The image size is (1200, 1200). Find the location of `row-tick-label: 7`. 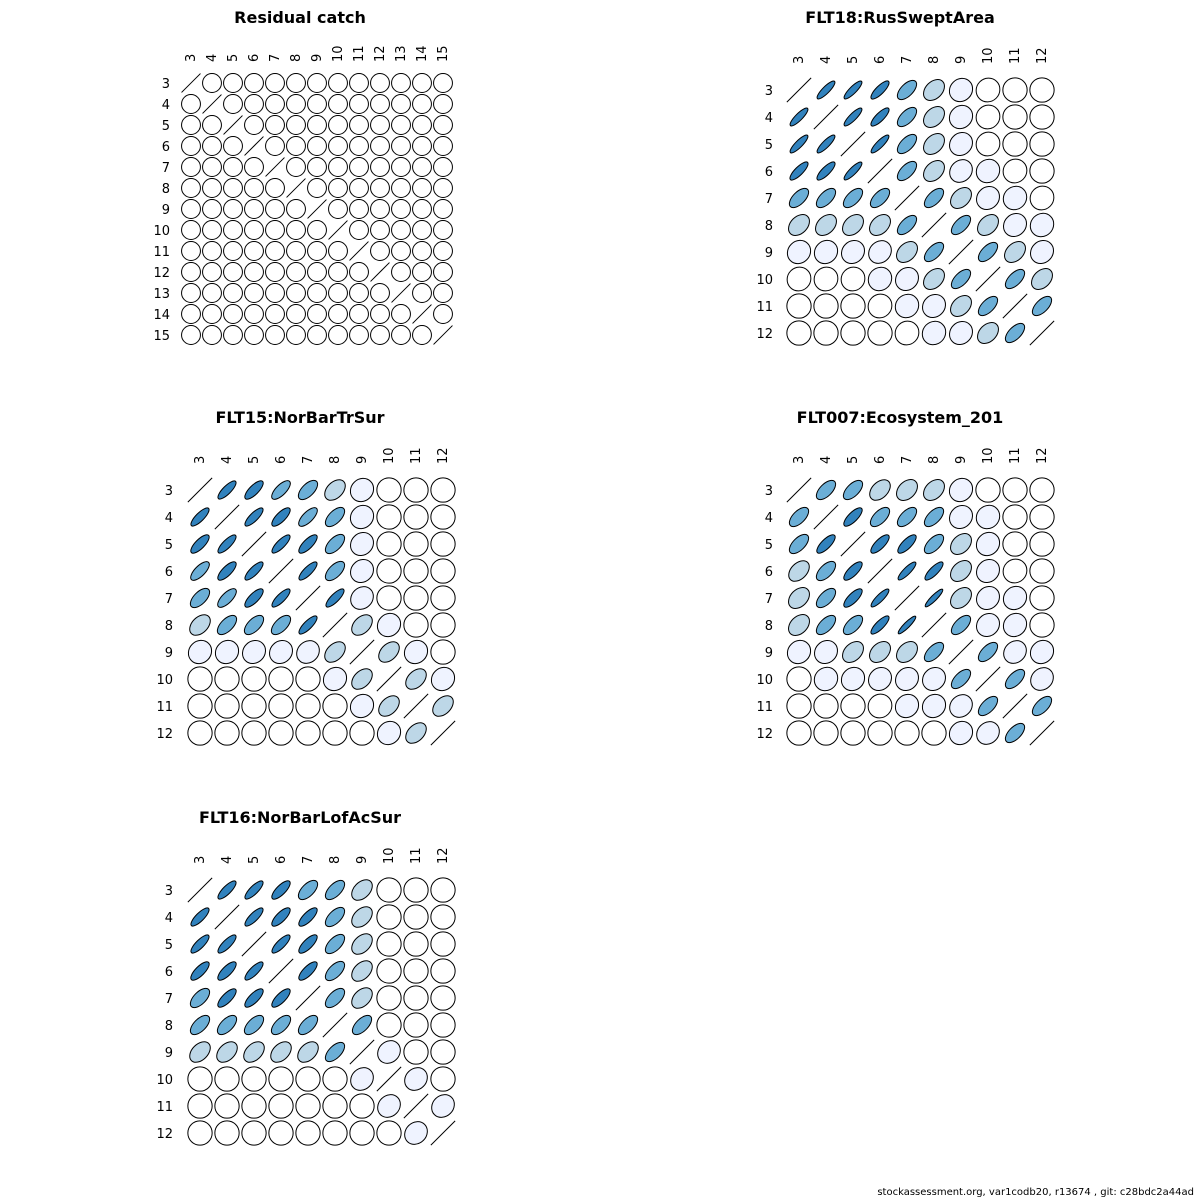

row-tick-label: 7 is located at coordinates (169, 999).